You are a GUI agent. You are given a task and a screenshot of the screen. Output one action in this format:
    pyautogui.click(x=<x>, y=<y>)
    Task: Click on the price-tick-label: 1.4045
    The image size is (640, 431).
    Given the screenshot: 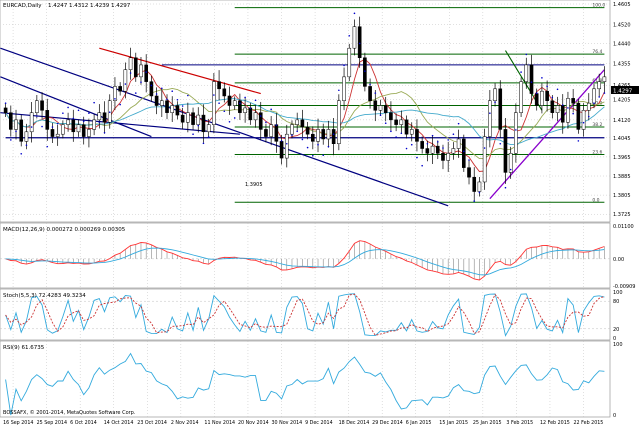 What is the action you would take?
    pyautogui.click(x=622, y=139)
    